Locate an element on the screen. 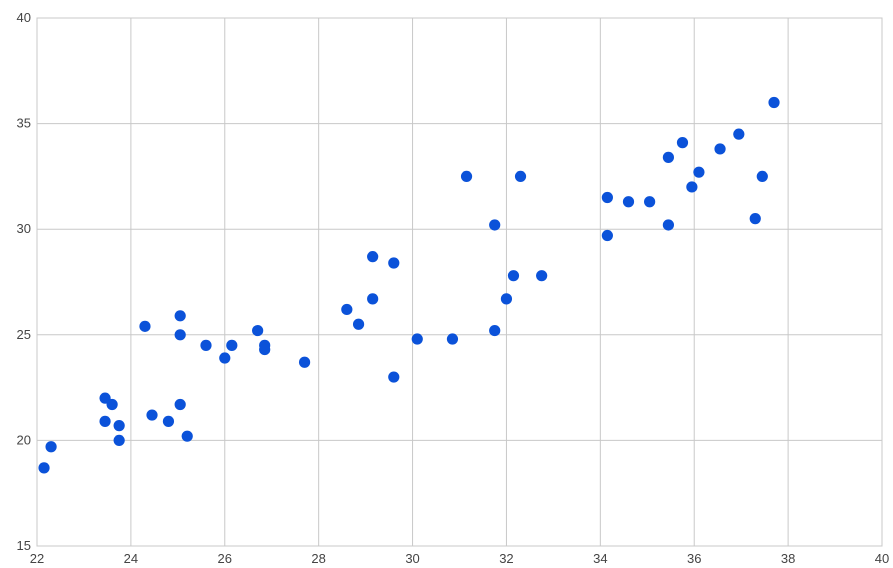  y-tick-label: 30 is located at coordinates (24, 228).